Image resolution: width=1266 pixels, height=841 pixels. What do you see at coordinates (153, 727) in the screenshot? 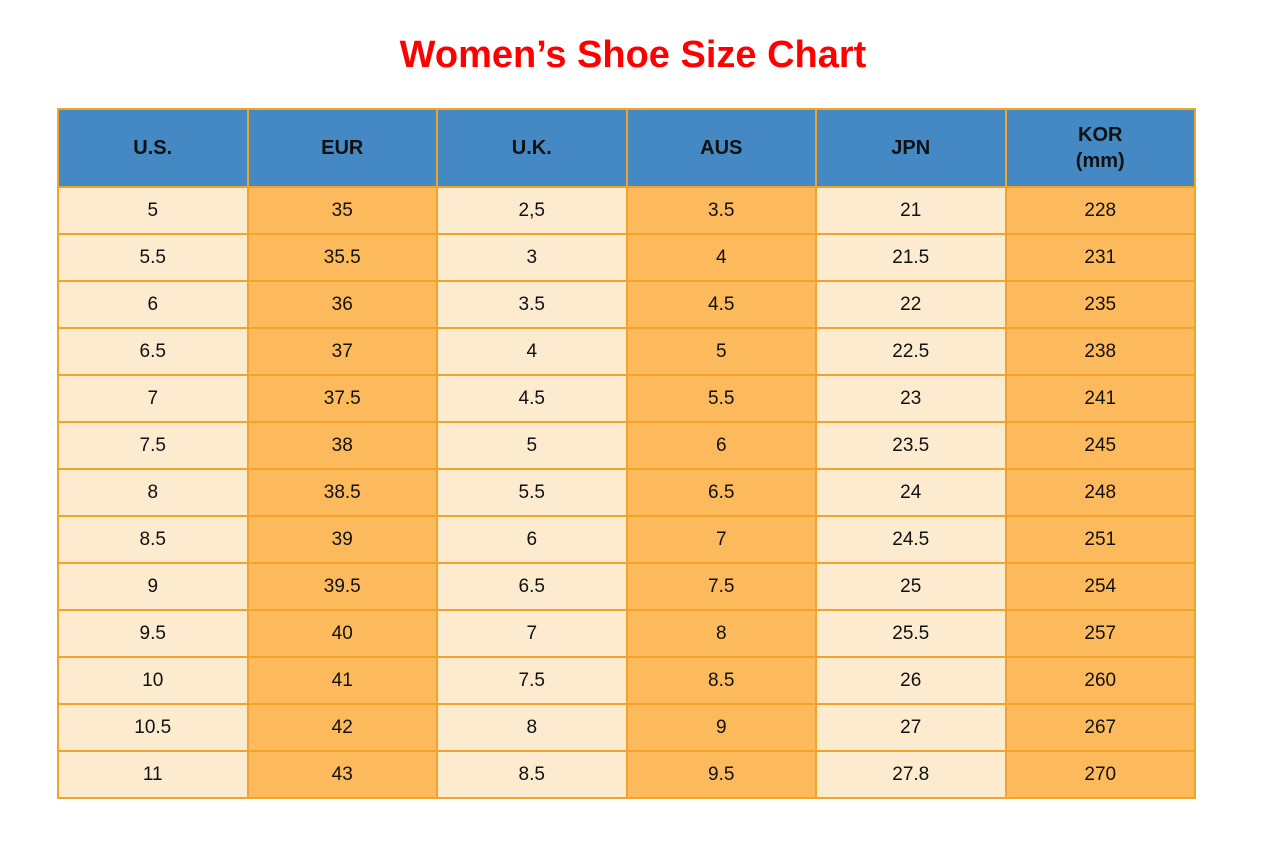
I see `cell-us: 10.5` at bounding box center [153, 727].